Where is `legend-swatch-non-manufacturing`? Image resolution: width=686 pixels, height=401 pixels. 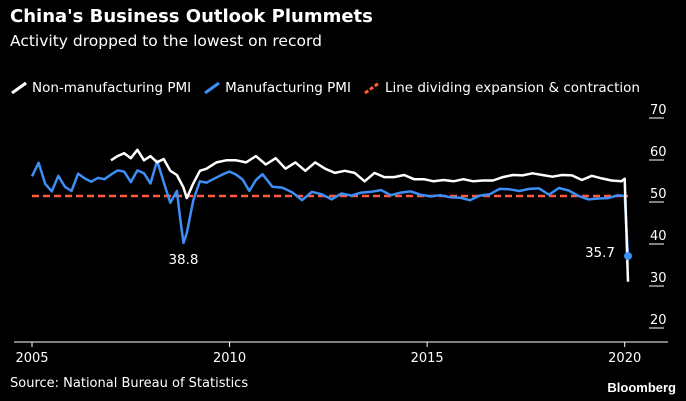 legend-swatch-non-manufacturing is located at coordinates (19, 88).